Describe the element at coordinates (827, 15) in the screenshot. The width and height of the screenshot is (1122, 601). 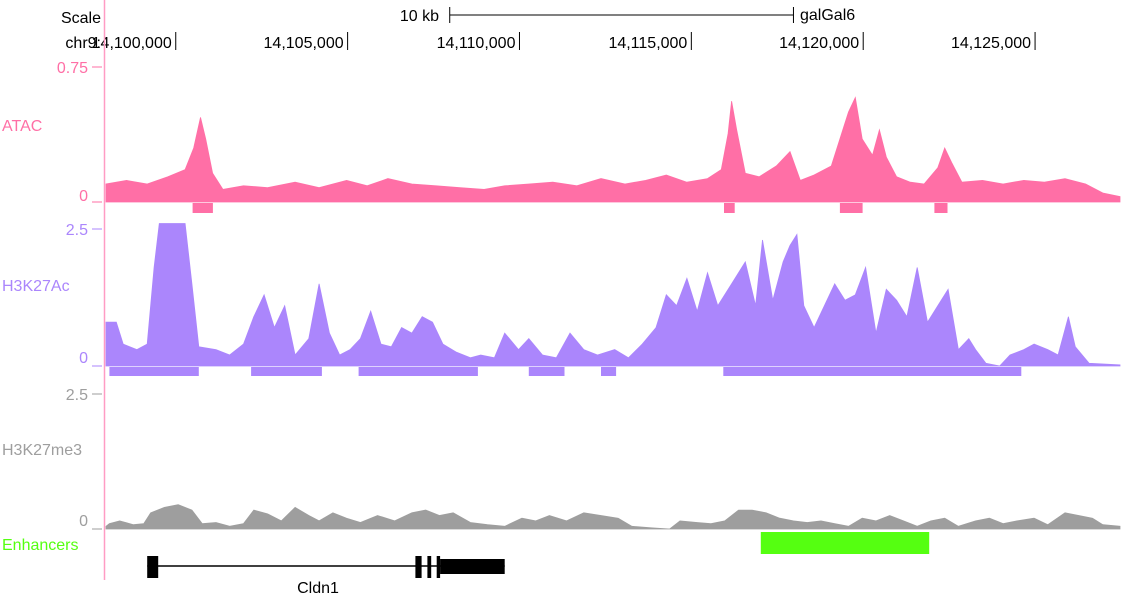
I see `assembly-label: galGal6` at that location.